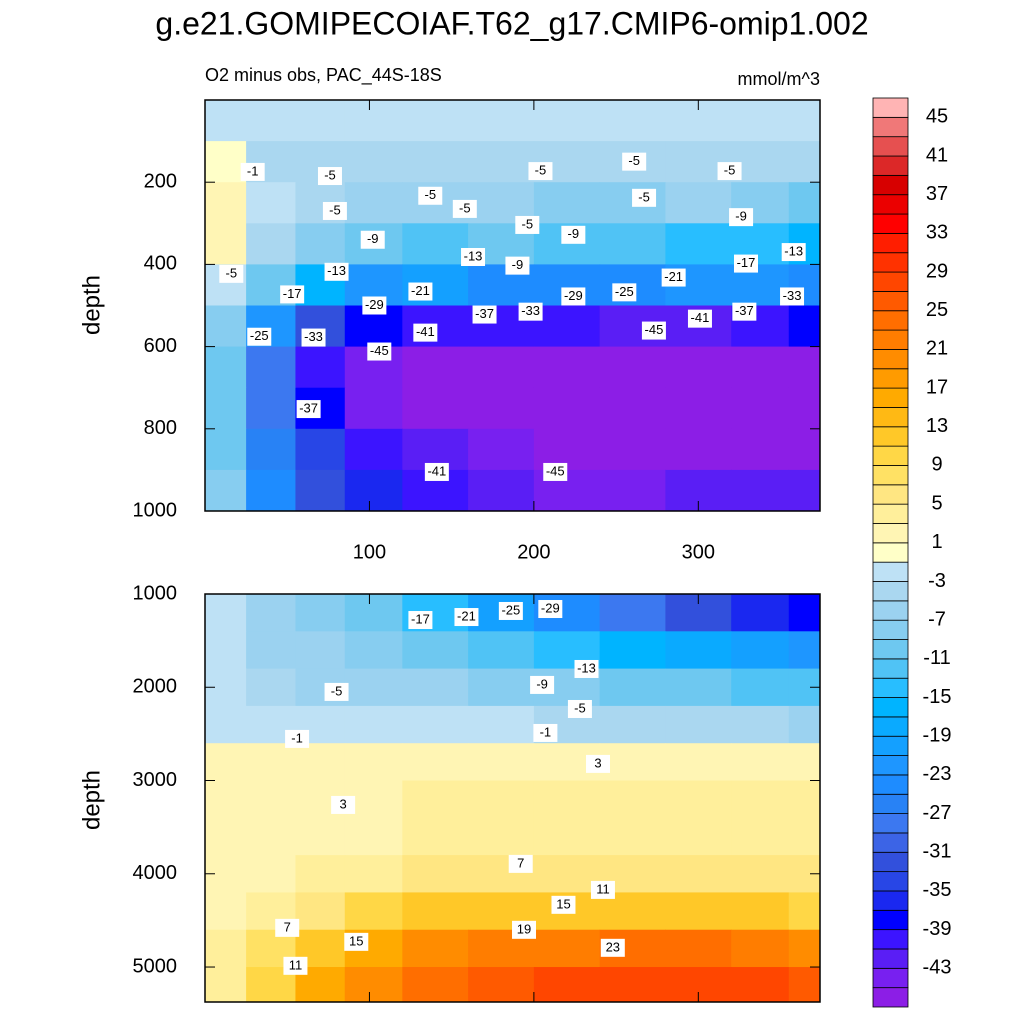  What do you see at coordinates (155, 593) in the screenshot?
I see `y-tick-label: 1000` at bounding box center [155, 593].